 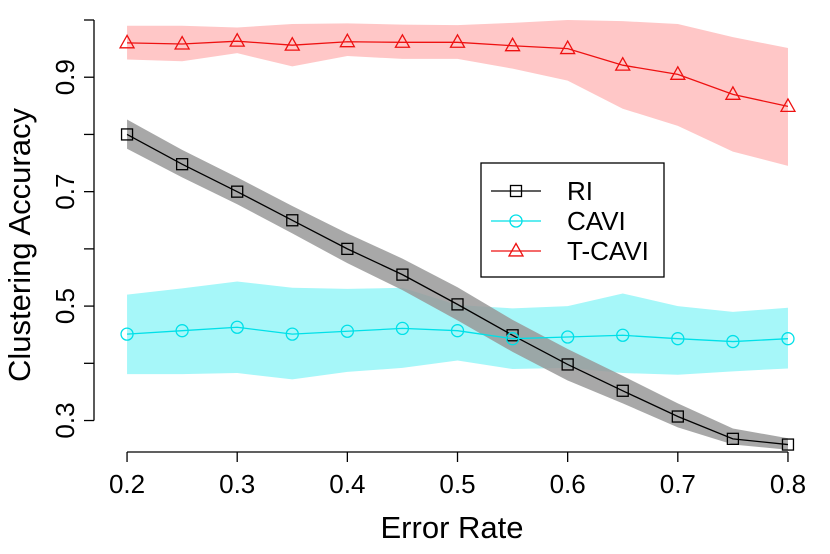 What do you see at coordinates (237, 484) in the screenshot?
I see `x-tick-label: 0.3` at bounding box center [237, 484].